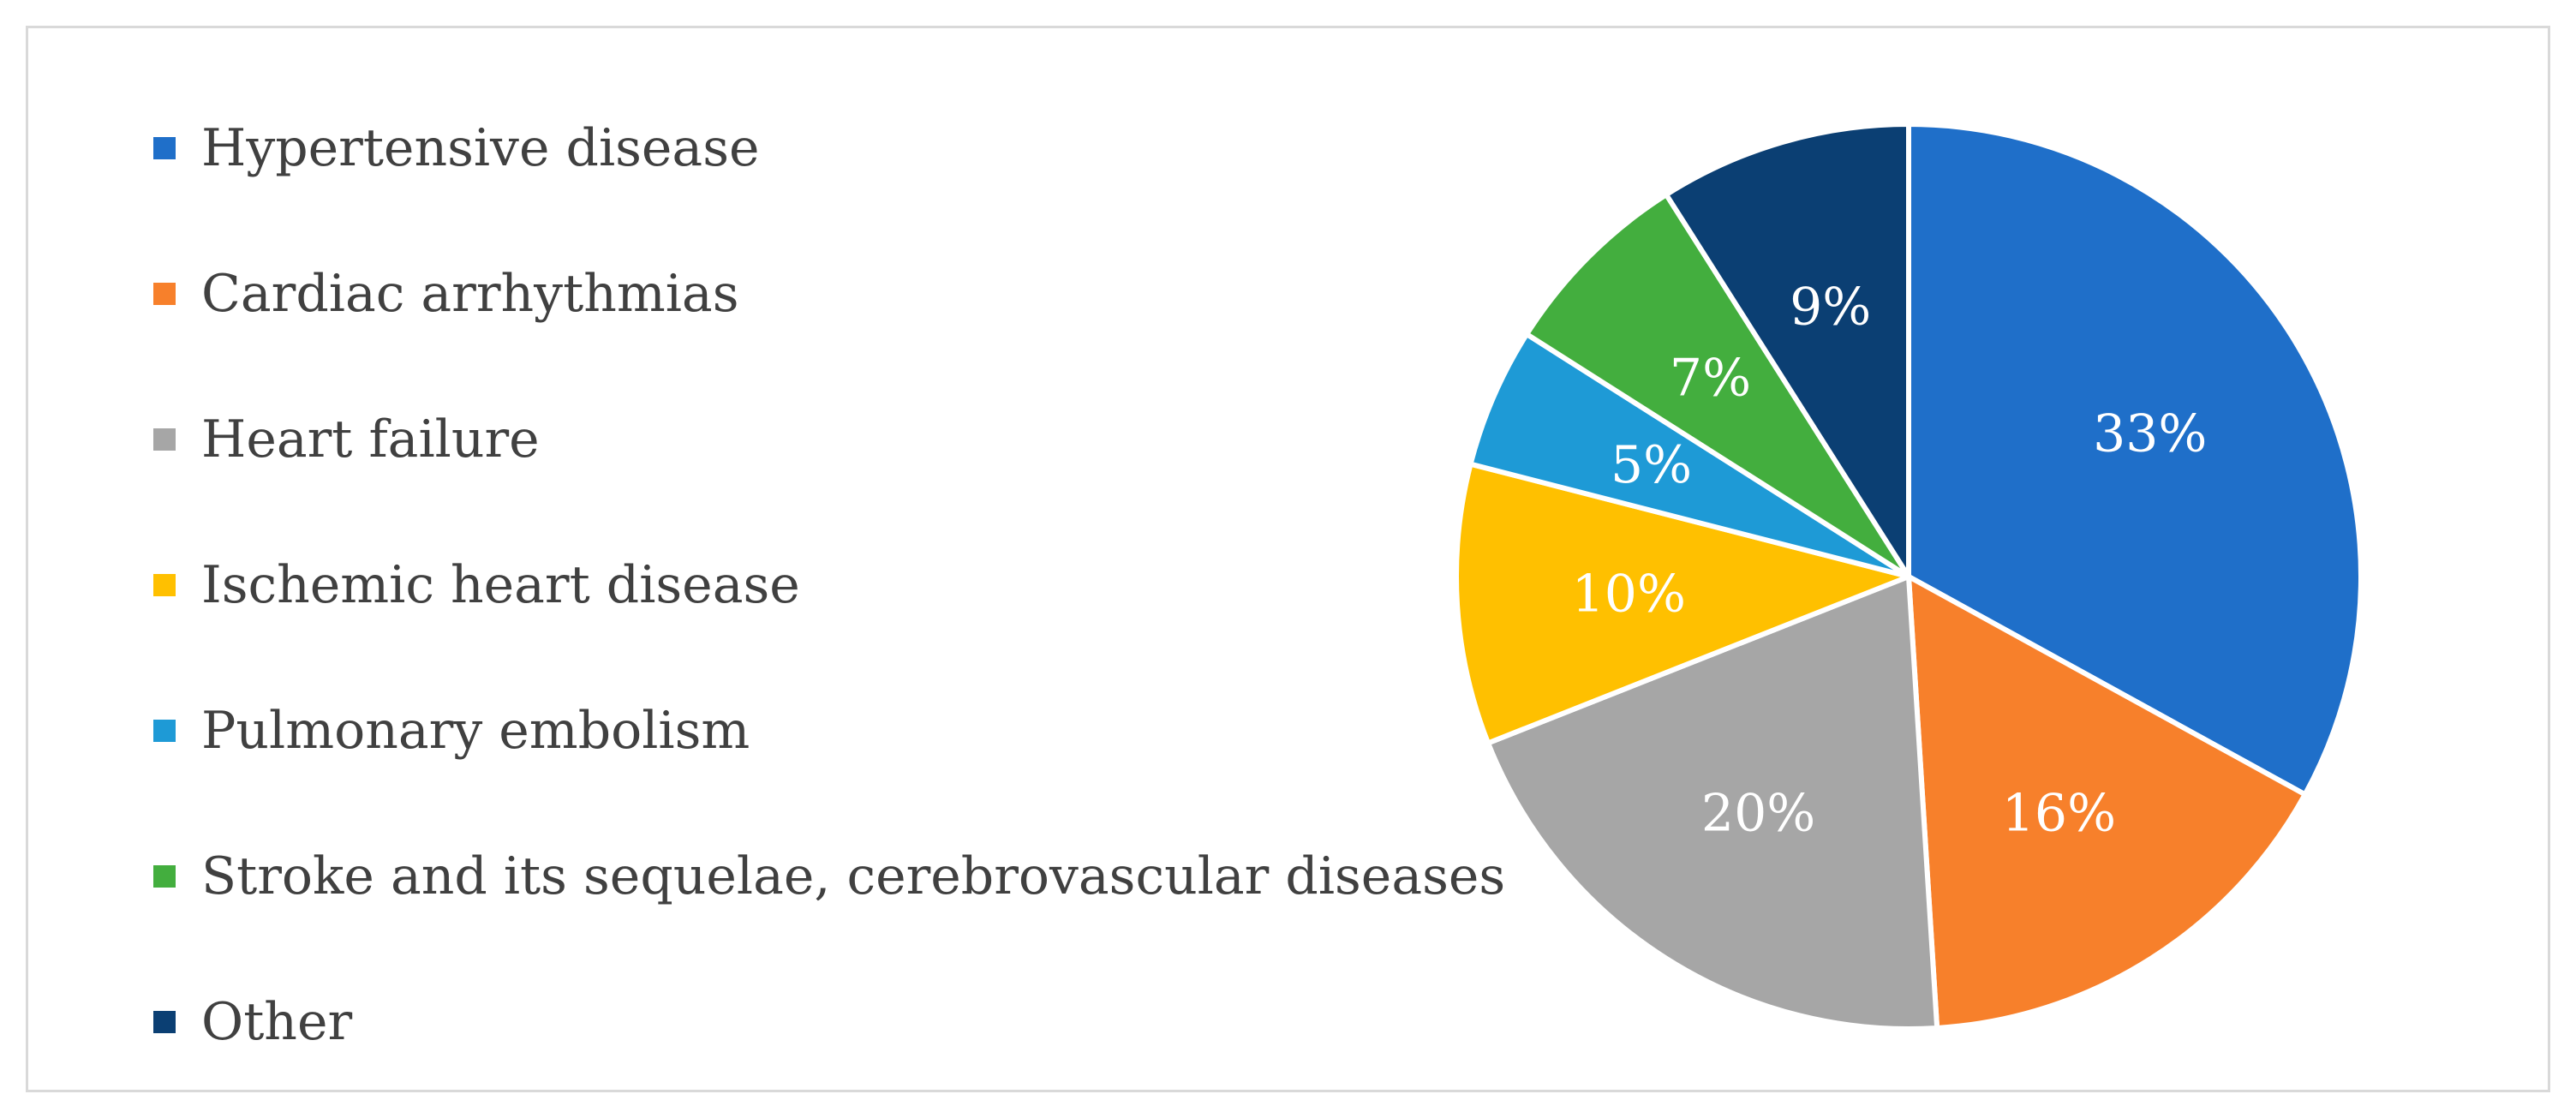 This screenshot has width=2576, height=1118. Describe the element at coordinates (277, 1022) in the screenshot. I see `legend-label-other: Other` at that location.